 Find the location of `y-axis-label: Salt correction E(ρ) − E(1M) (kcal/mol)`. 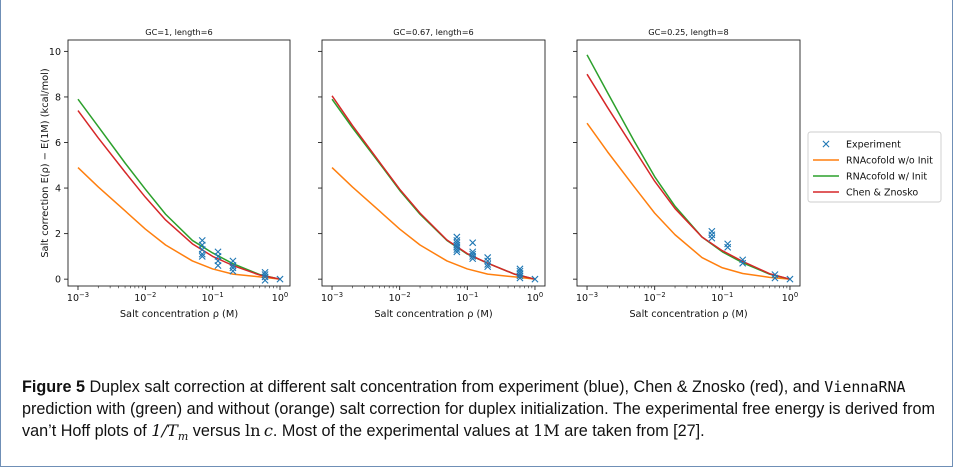

y-axis-label: Salt correction E(ρ) − E(1M) (kcal/mol) is located at coordinates (45, 162).